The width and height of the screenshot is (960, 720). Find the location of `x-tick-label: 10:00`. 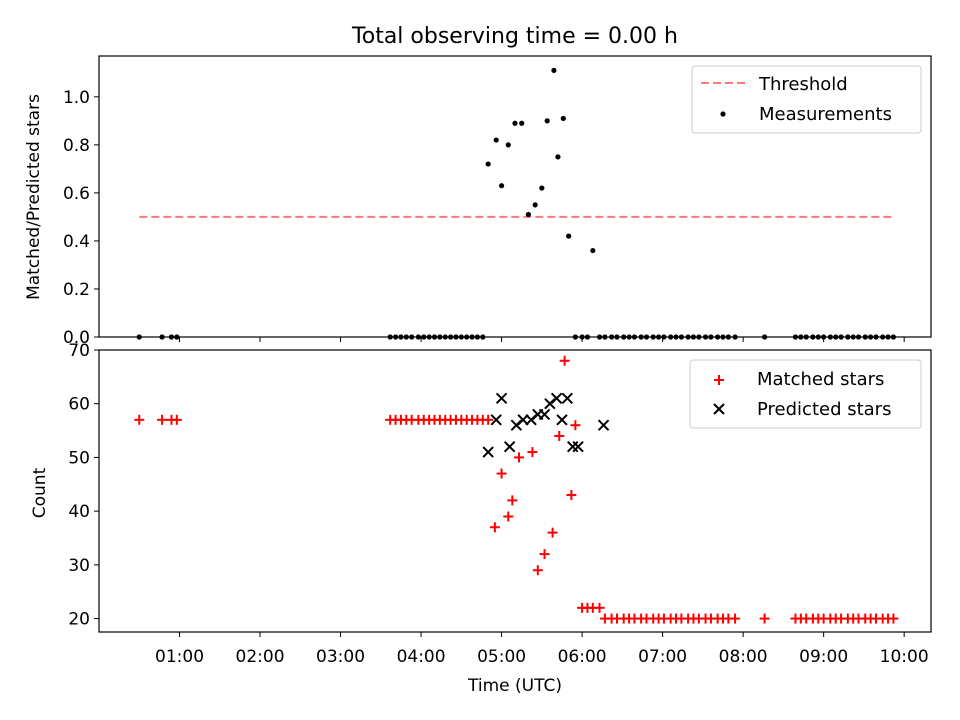

x-tick-label: 10:00 is located at coordinates (904, 657).